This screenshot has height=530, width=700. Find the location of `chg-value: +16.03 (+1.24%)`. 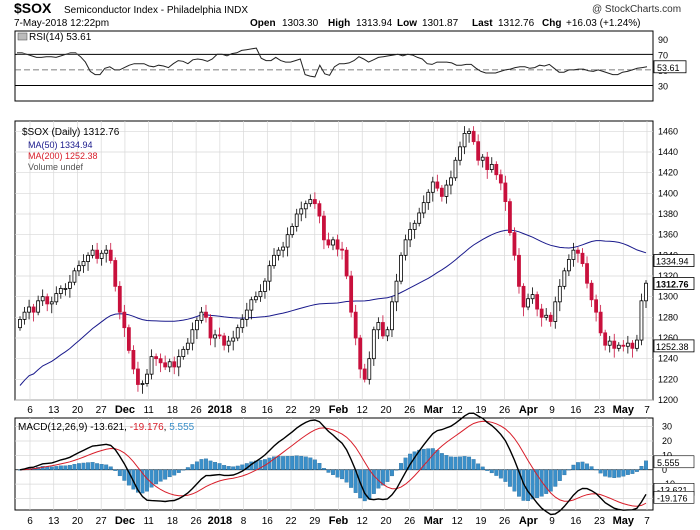

chg-value: +16.03 (+1.24%) is located at coordinates (603, 23).